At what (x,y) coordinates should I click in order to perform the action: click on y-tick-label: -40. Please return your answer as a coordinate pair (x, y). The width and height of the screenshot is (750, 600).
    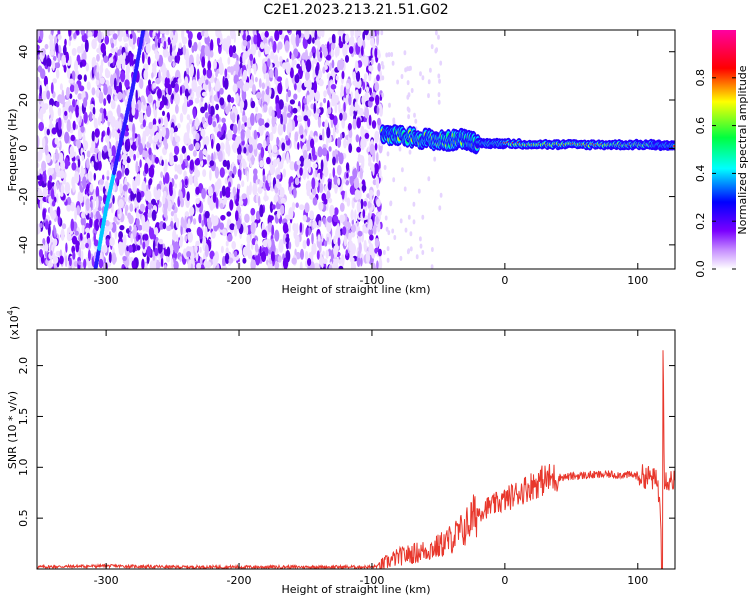
    Looking at the image, I should click on (23, 245).